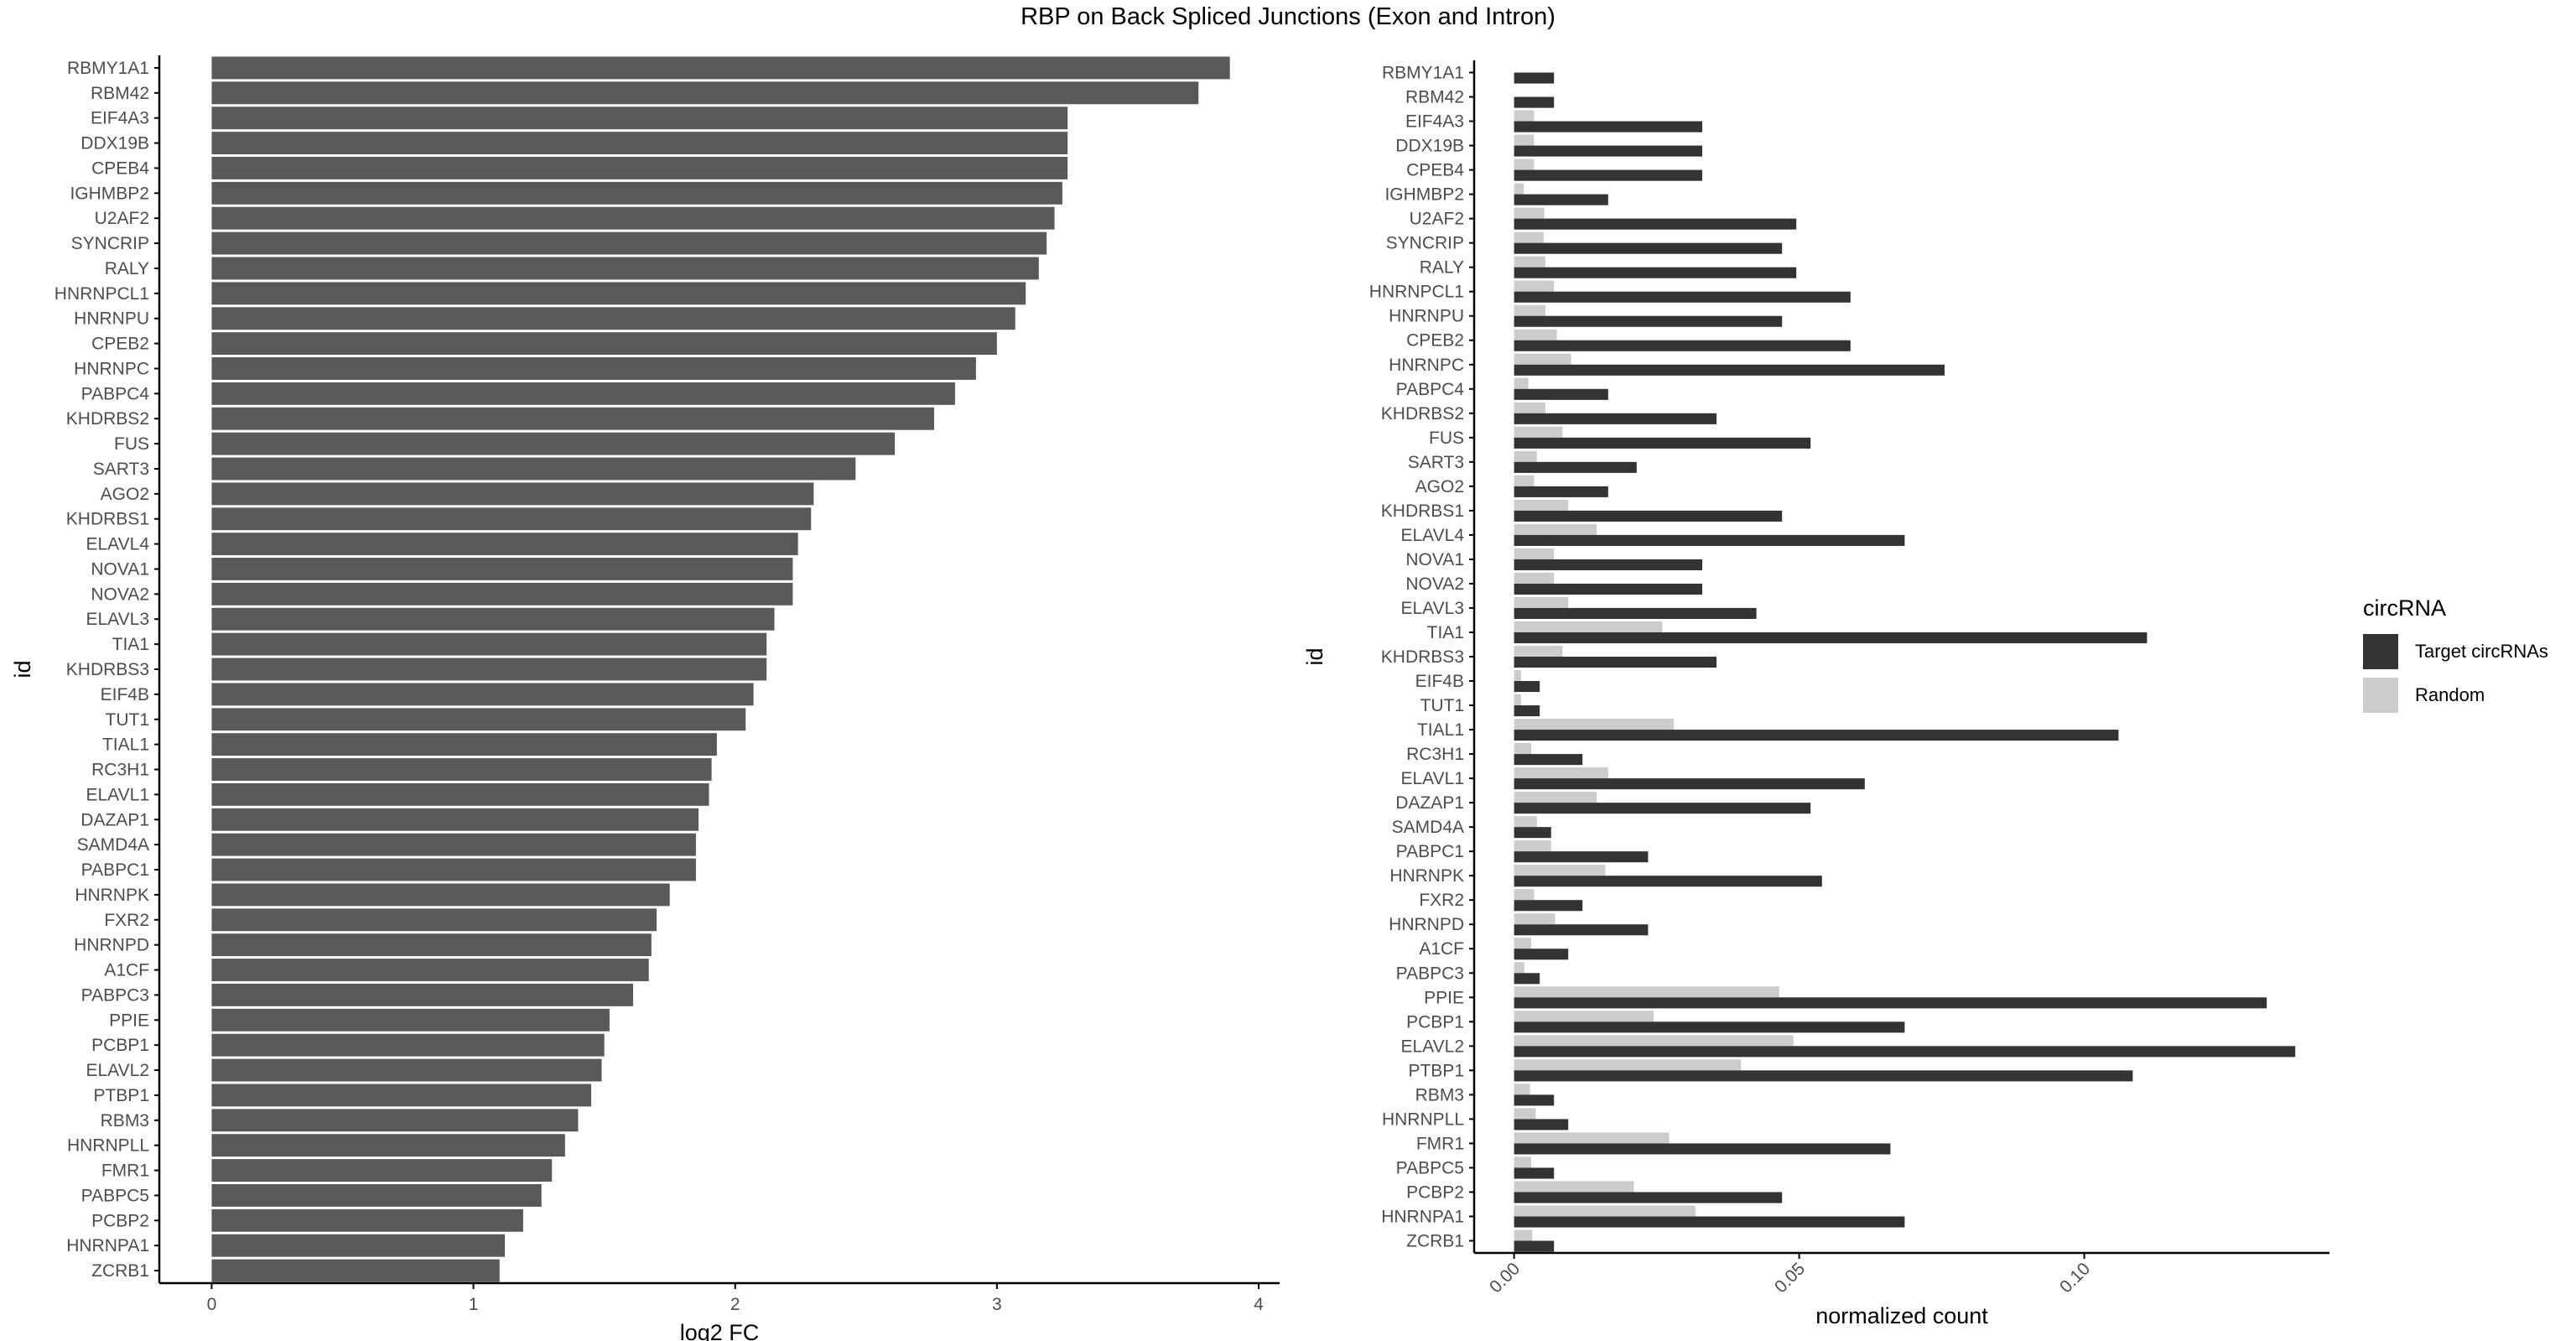 The height and width of the screenshot is (1341, 2576). Describe the element at coordinates (1831, 638) in the screenshot. I see `bar-target-tia1` at that location.